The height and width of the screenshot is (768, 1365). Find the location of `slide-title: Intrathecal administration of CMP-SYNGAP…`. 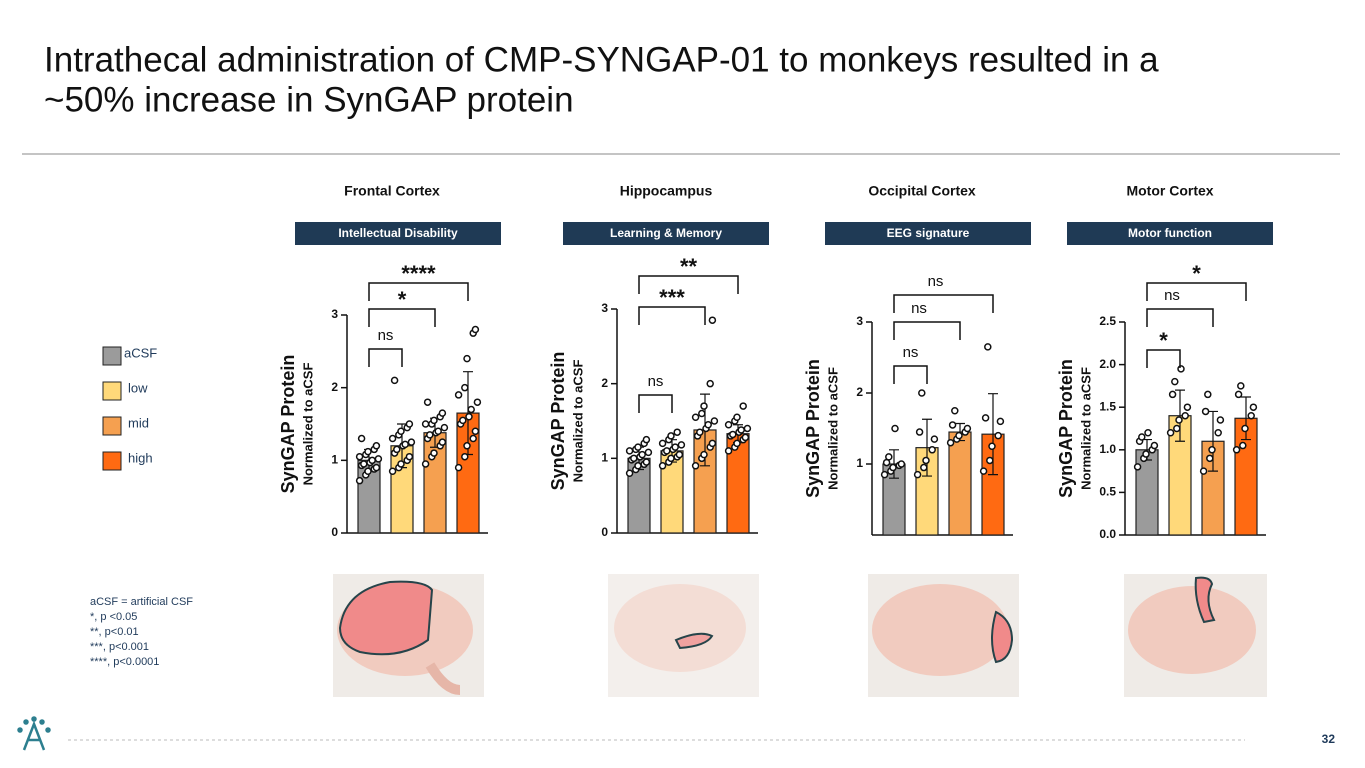

slide-title: Intrathecal administration of CMP-SYNGAP… is located at coordinates (601, 59).